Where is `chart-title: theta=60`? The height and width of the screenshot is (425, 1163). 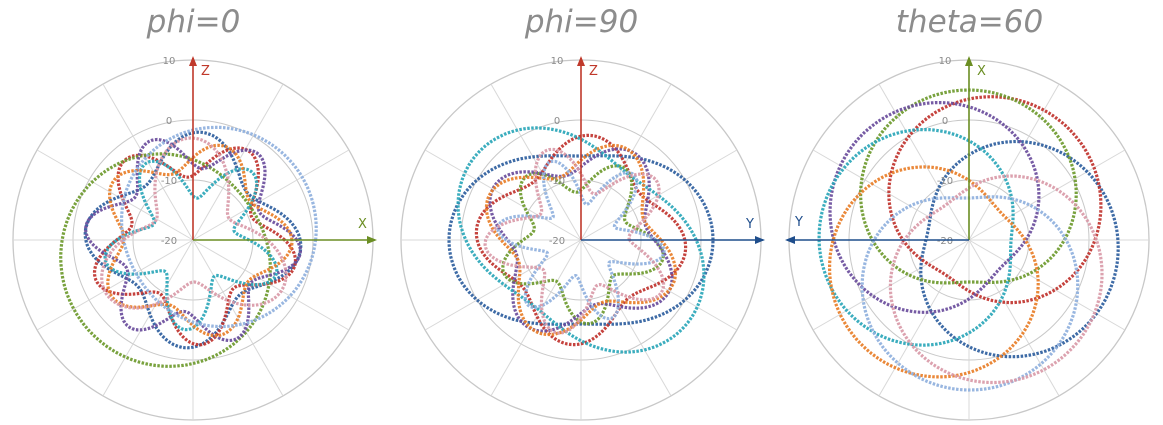
chart-title: theta=60 is located at coordinates (969, 22).